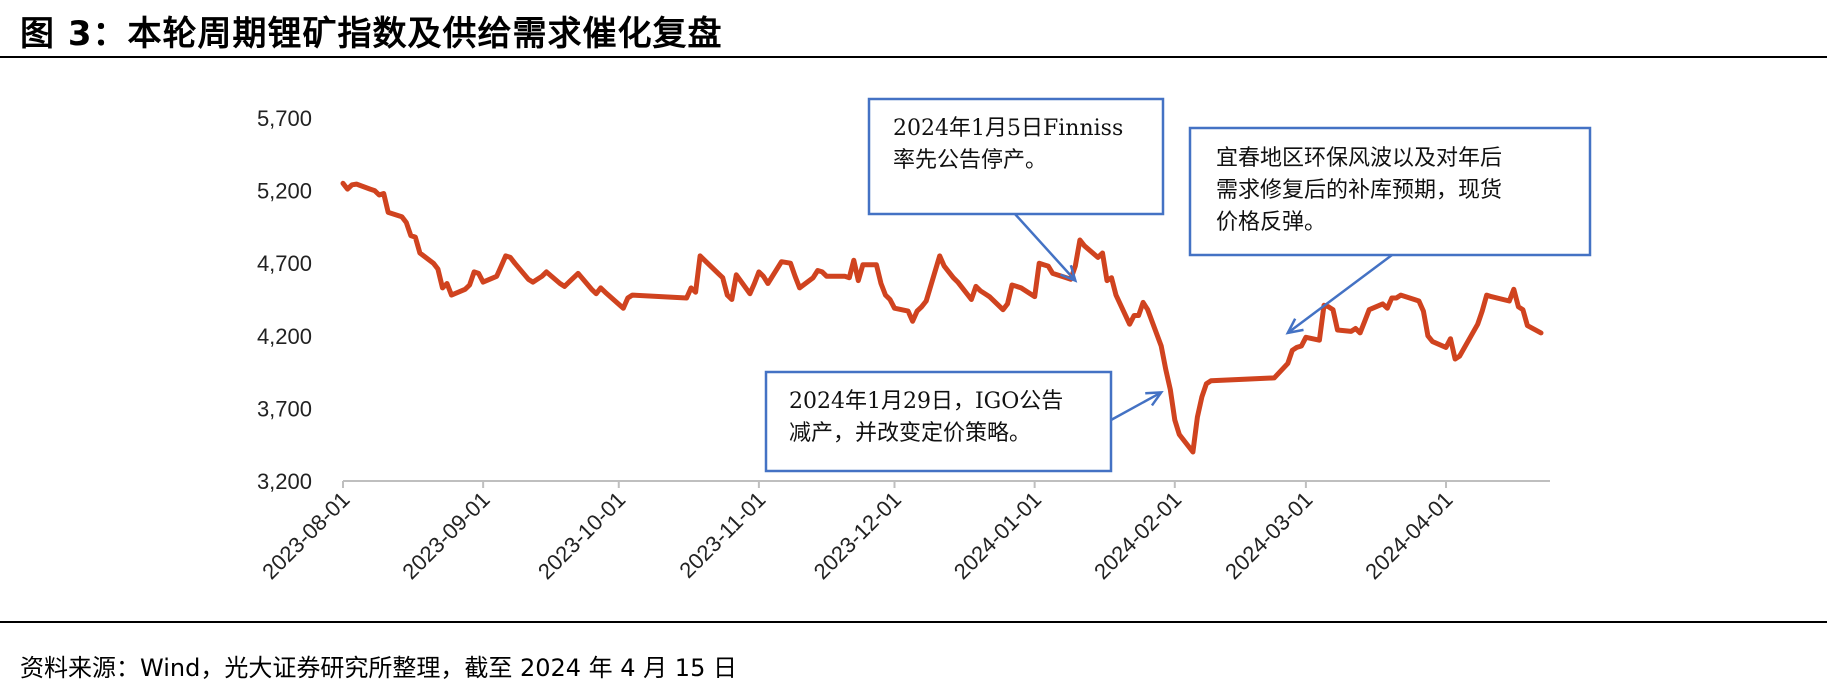  Describe the element at coordinates (1008, 128) in the screenshot. I see `annotation-text: 2024年1月5日Finniss` at that location.